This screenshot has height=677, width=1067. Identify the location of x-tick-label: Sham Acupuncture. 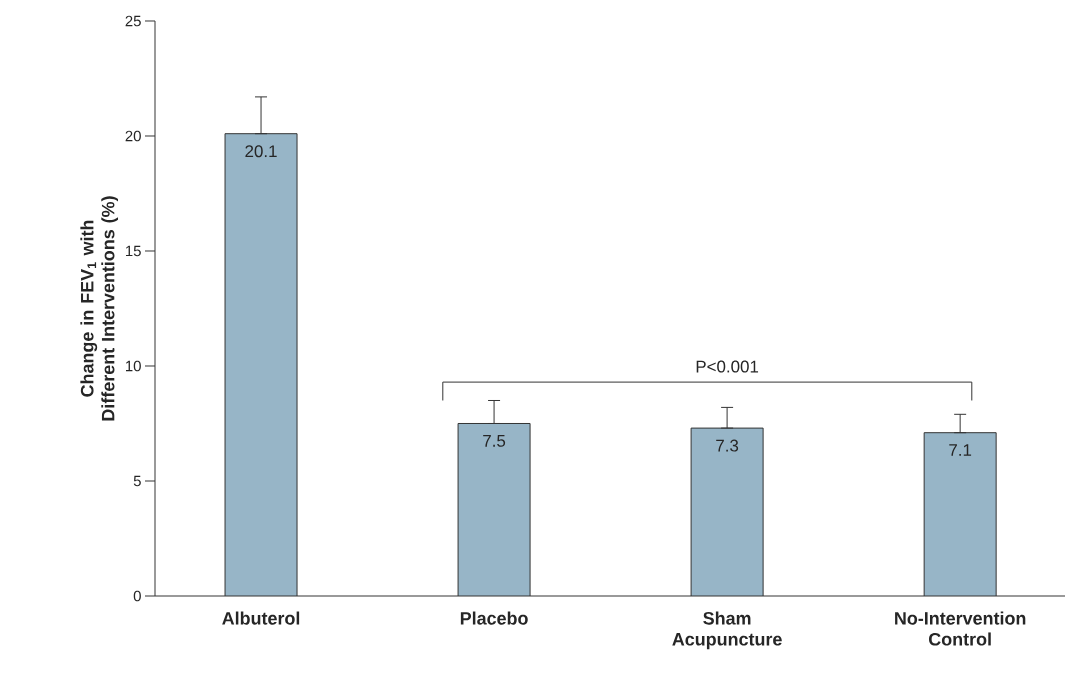
(727, 630).